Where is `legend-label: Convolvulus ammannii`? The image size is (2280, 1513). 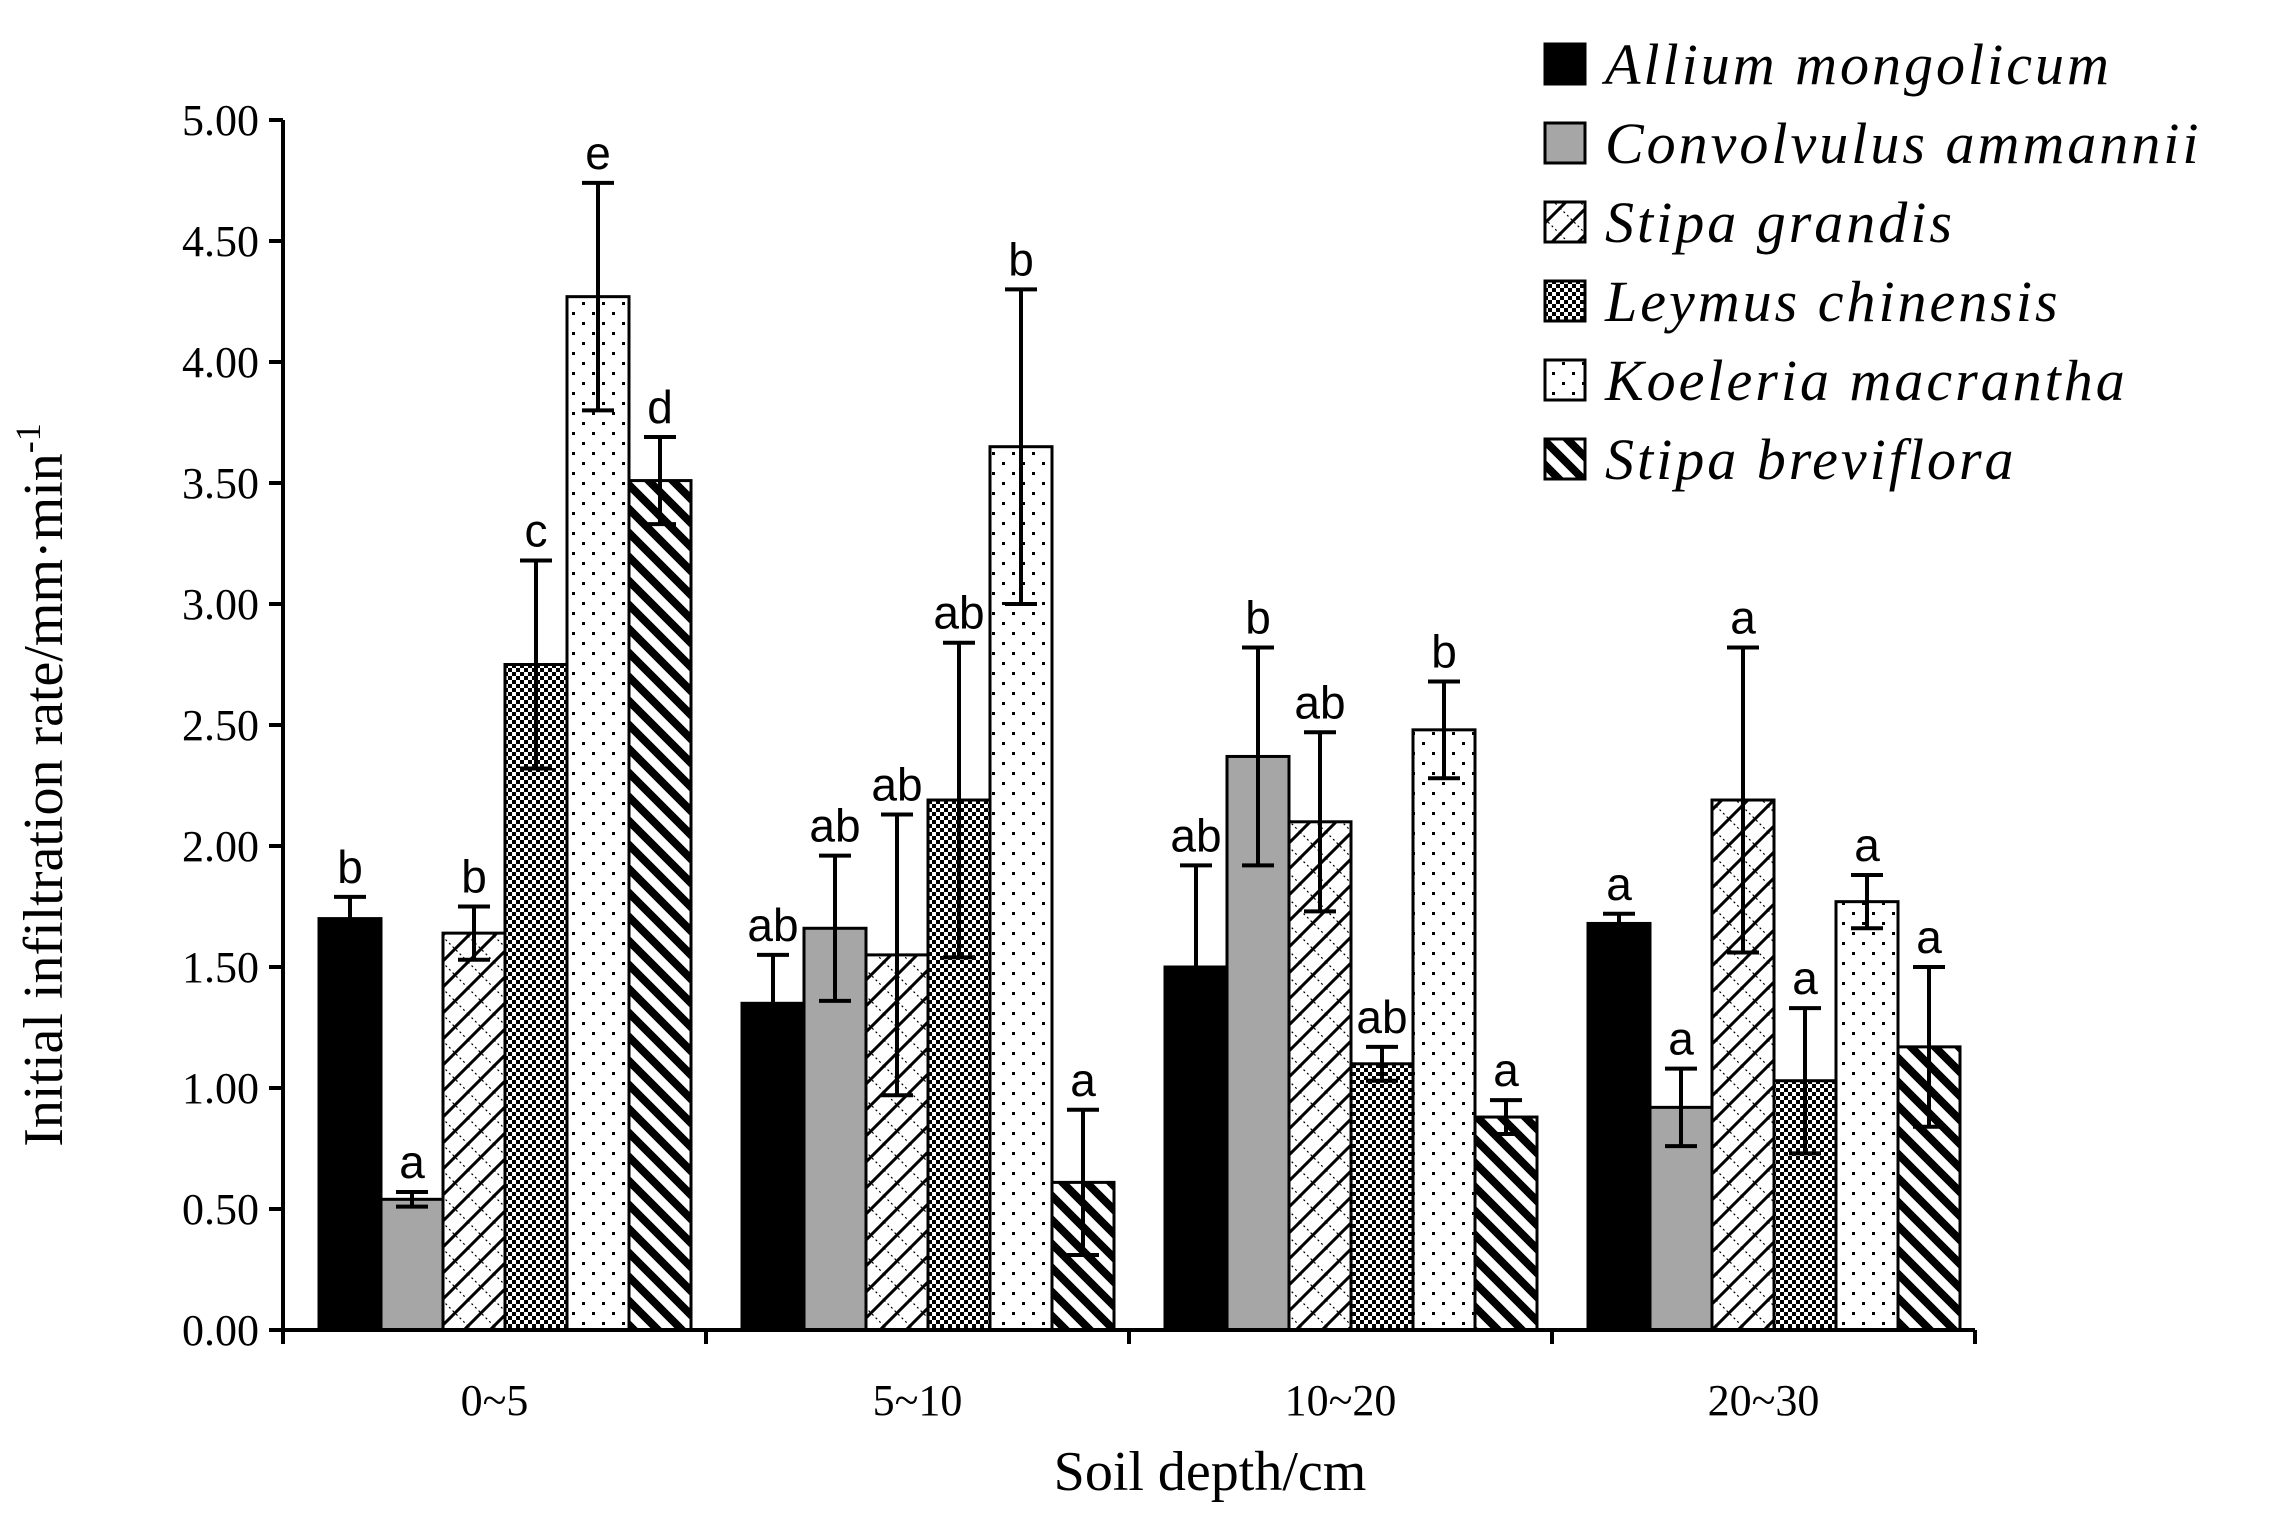 legend-label: Convolvulus ammannii is located at coordinates (1903, 143).